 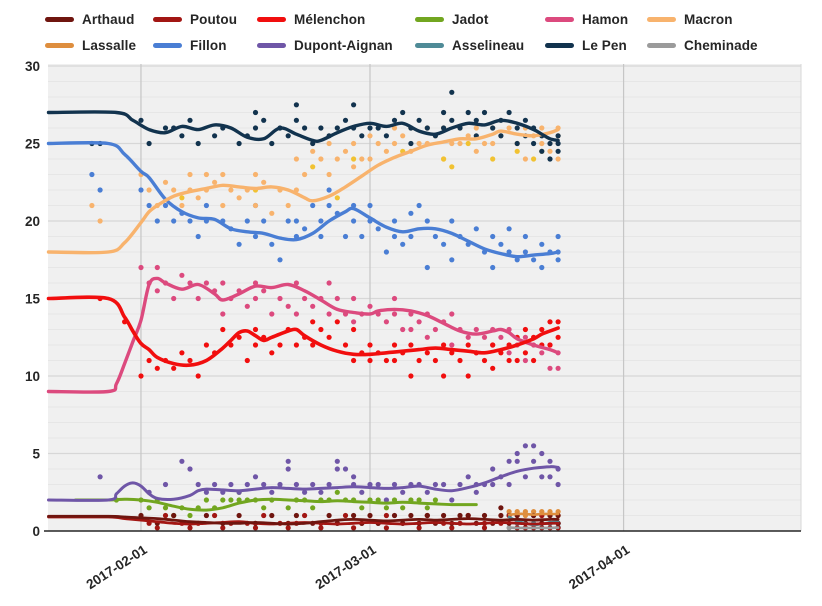 I want to click on y-tick-label: 20, so click(x=32, y=221).